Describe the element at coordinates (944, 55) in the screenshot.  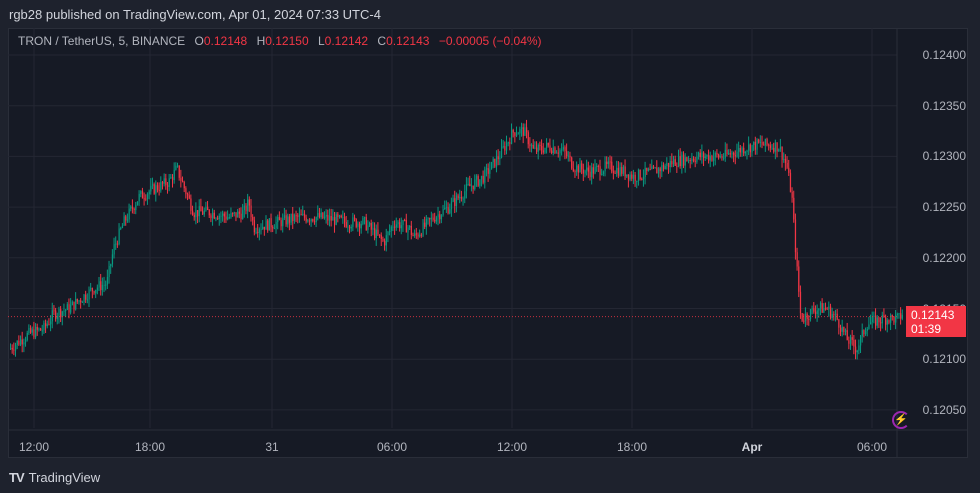
I see `price-tick-label: 0.12400` at that location.